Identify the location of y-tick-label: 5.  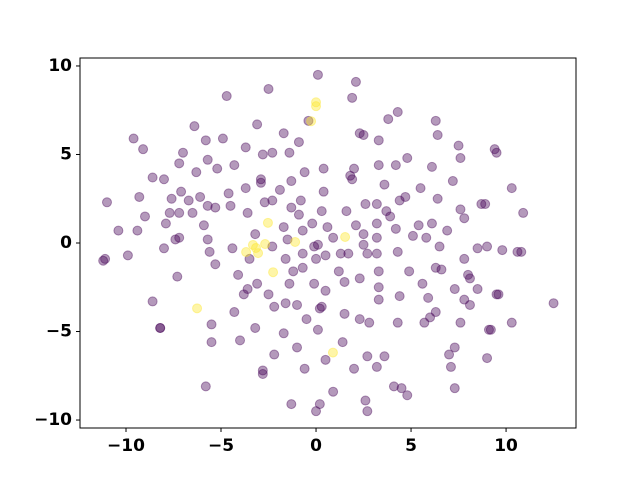
(66, 154).